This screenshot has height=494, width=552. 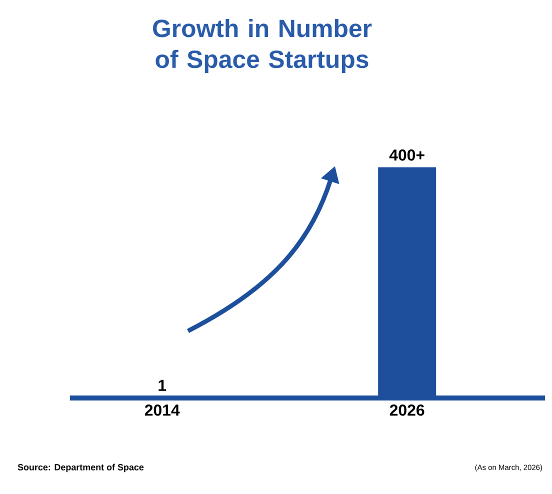 What do you see at coordinates (162, 385) in the screenshot?
I see `data-label: 1` at bounding box center [162, 385].